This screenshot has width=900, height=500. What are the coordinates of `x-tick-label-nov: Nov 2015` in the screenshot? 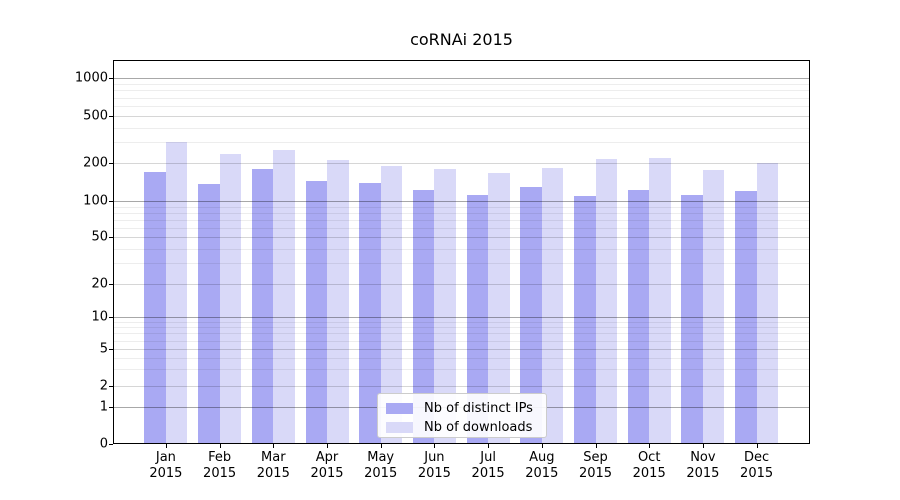 It's located at (703, 465).